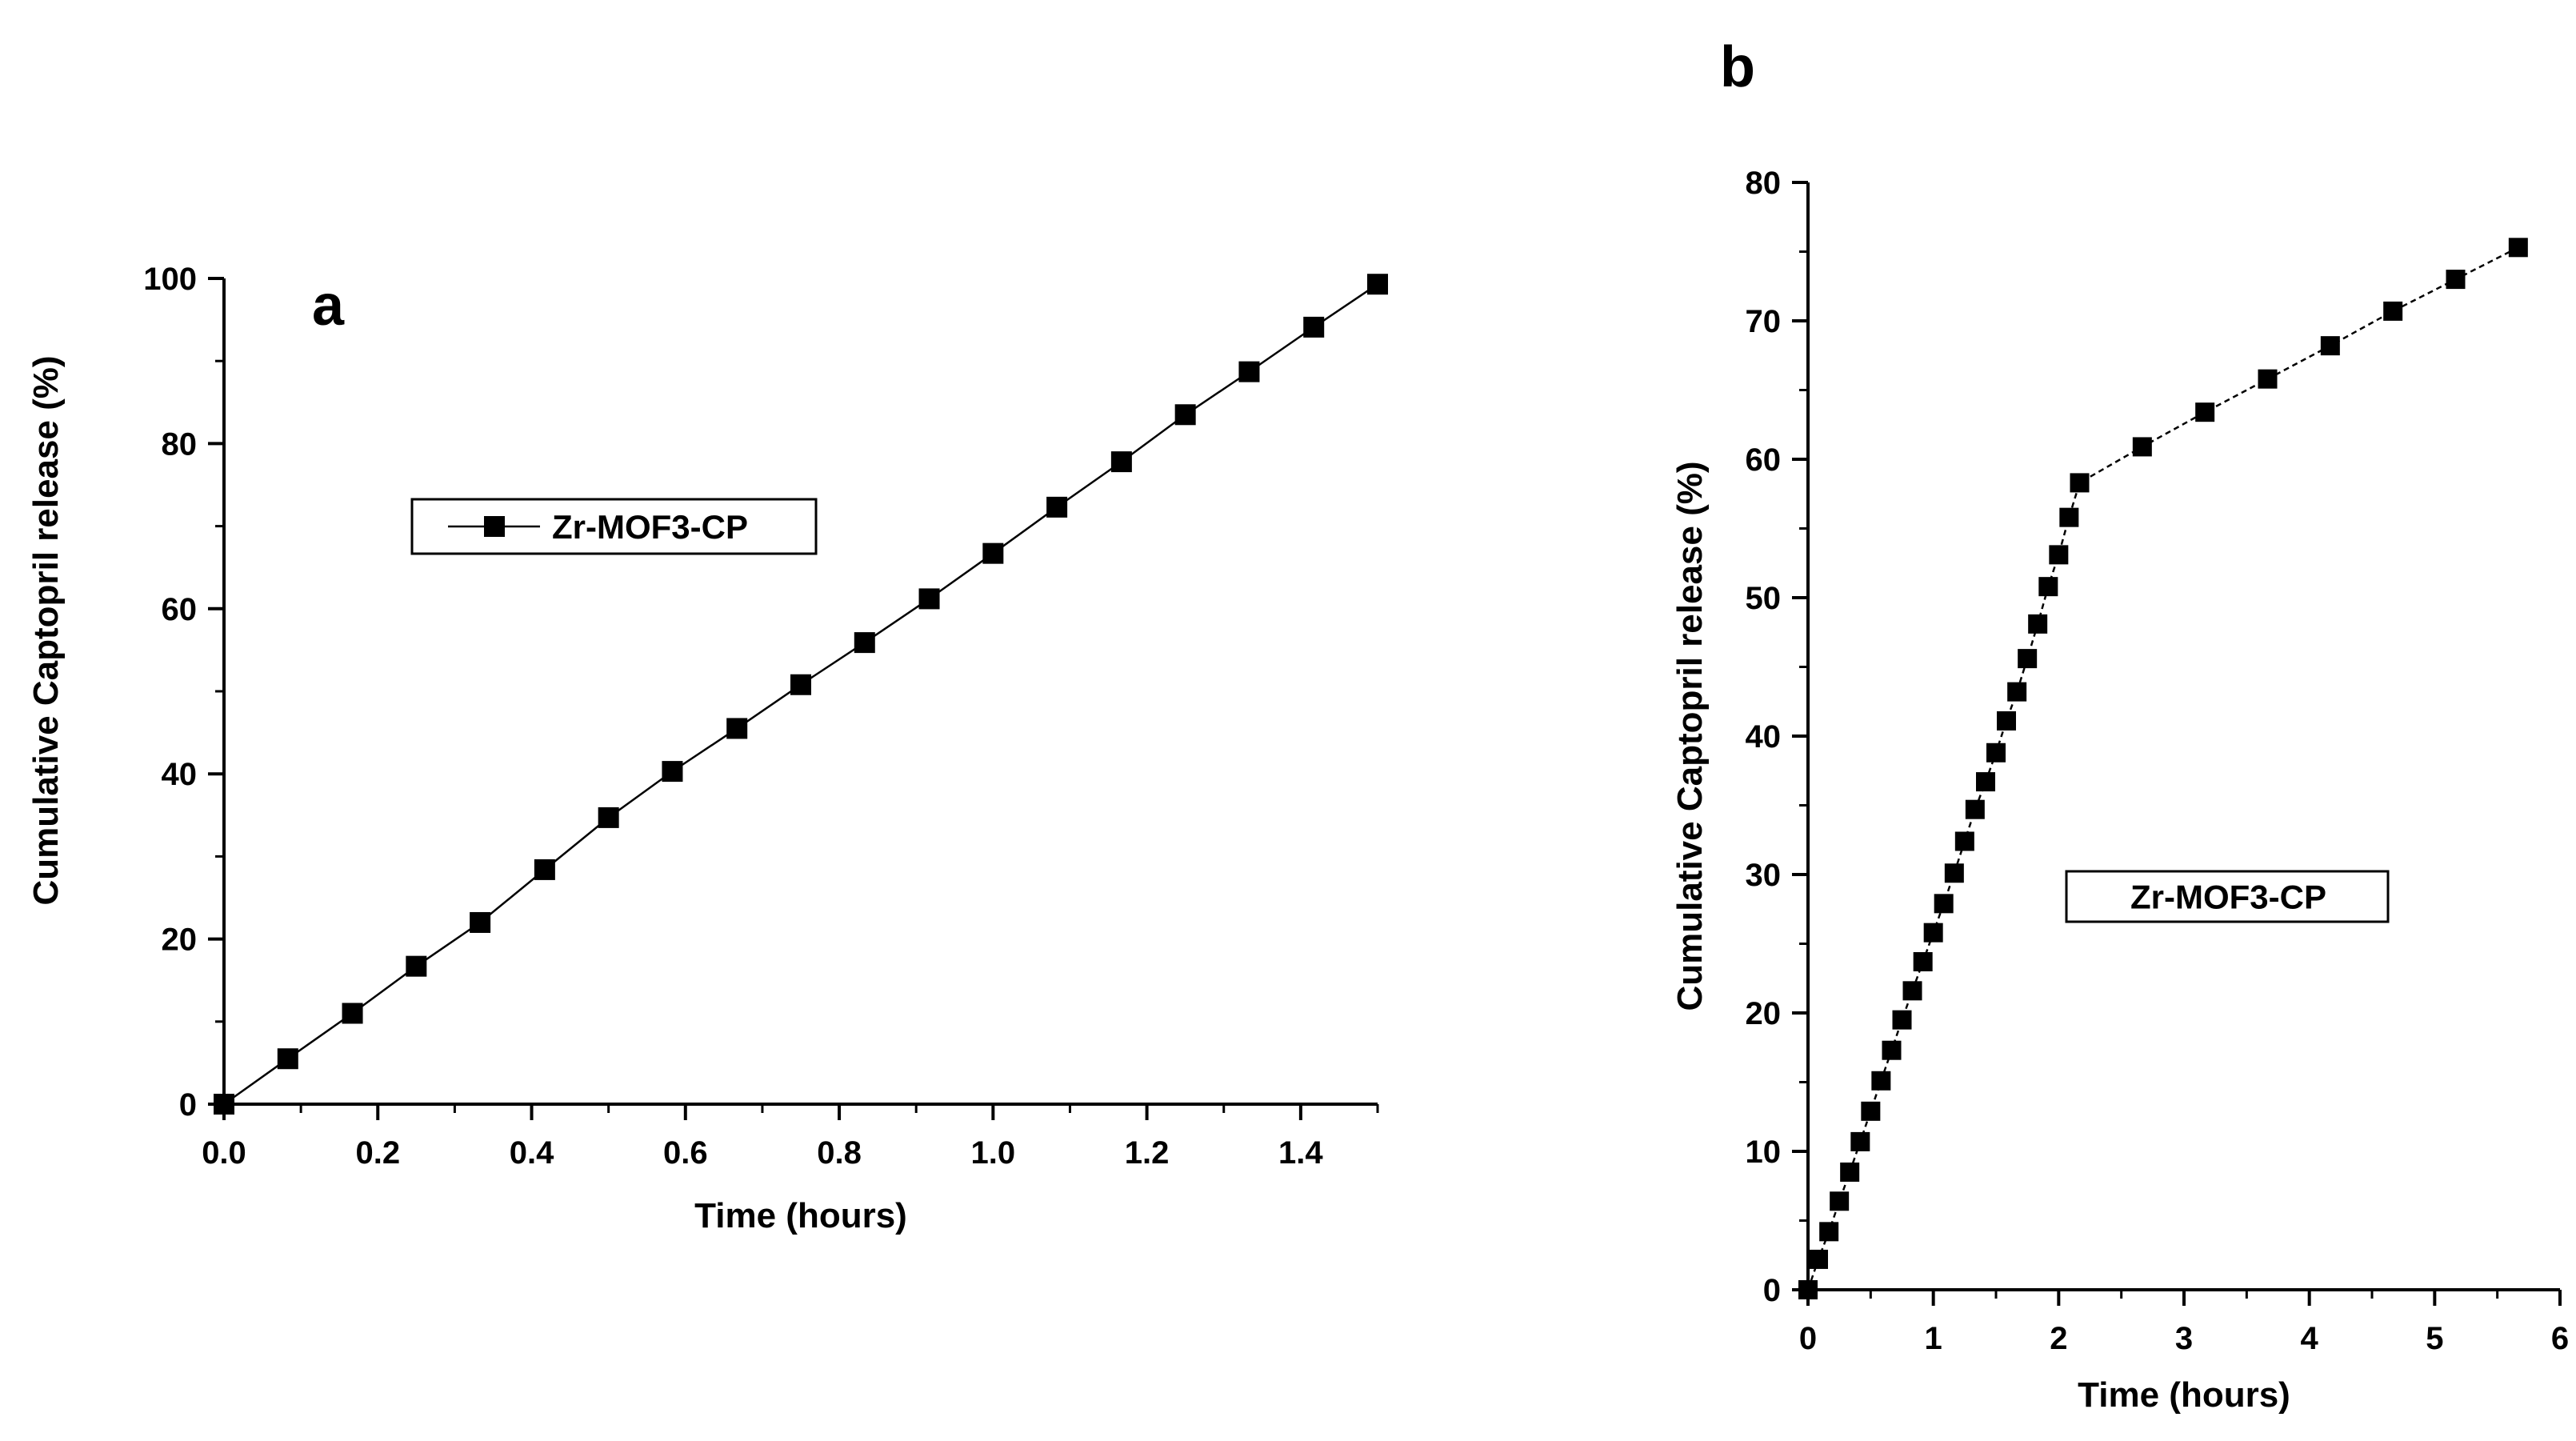  I want to click on x-tick-label: 0.2, so click(377, 1153).